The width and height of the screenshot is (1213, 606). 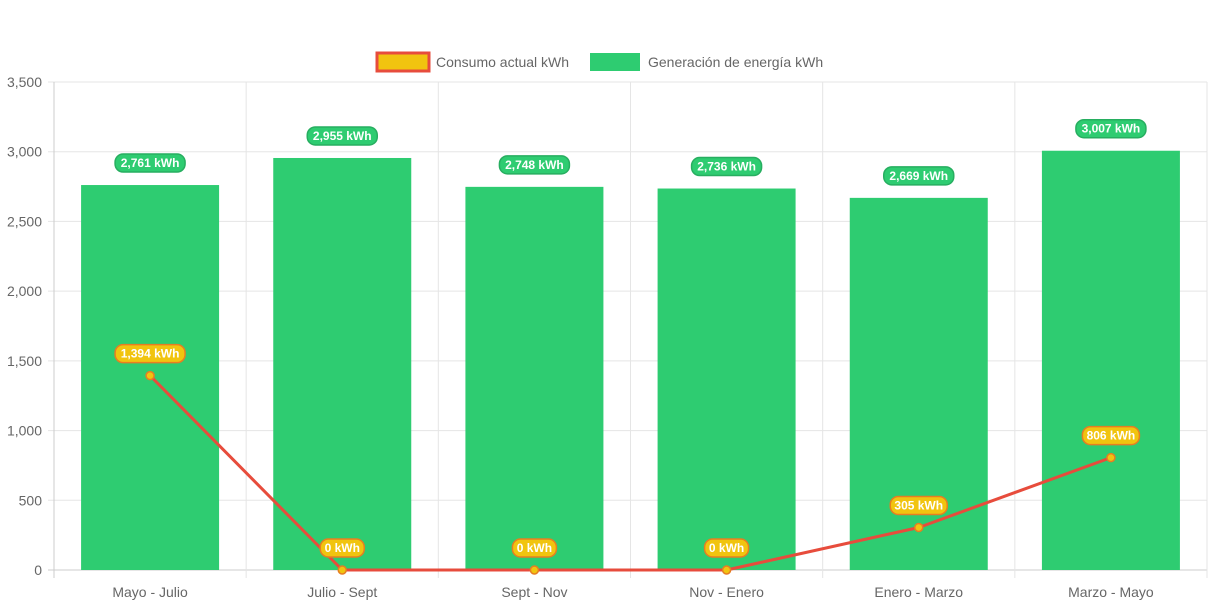 What do you see at coordinates (615, 62) in the screenshot?
I see `legend-swatch-generation` at bounding box center [615, 62].